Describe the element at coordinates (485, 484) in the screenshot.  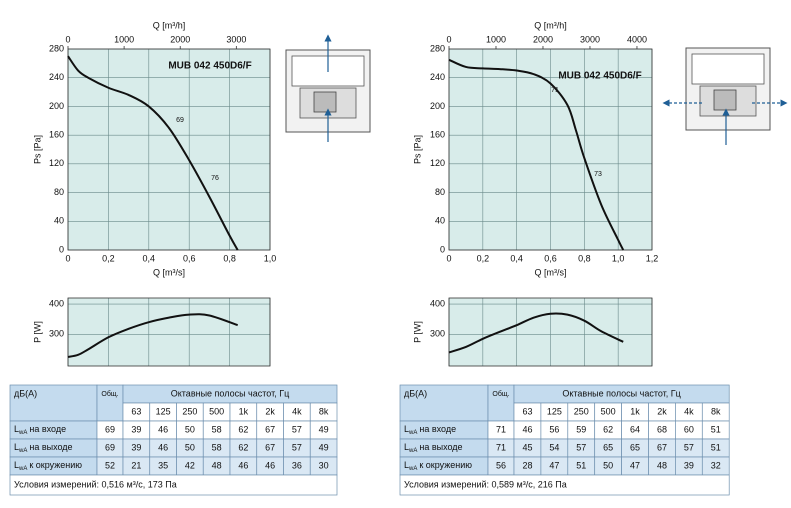
I see `measurement-conditions: Условия измерений: 0,589 м³/с, 216 Па` at that location.